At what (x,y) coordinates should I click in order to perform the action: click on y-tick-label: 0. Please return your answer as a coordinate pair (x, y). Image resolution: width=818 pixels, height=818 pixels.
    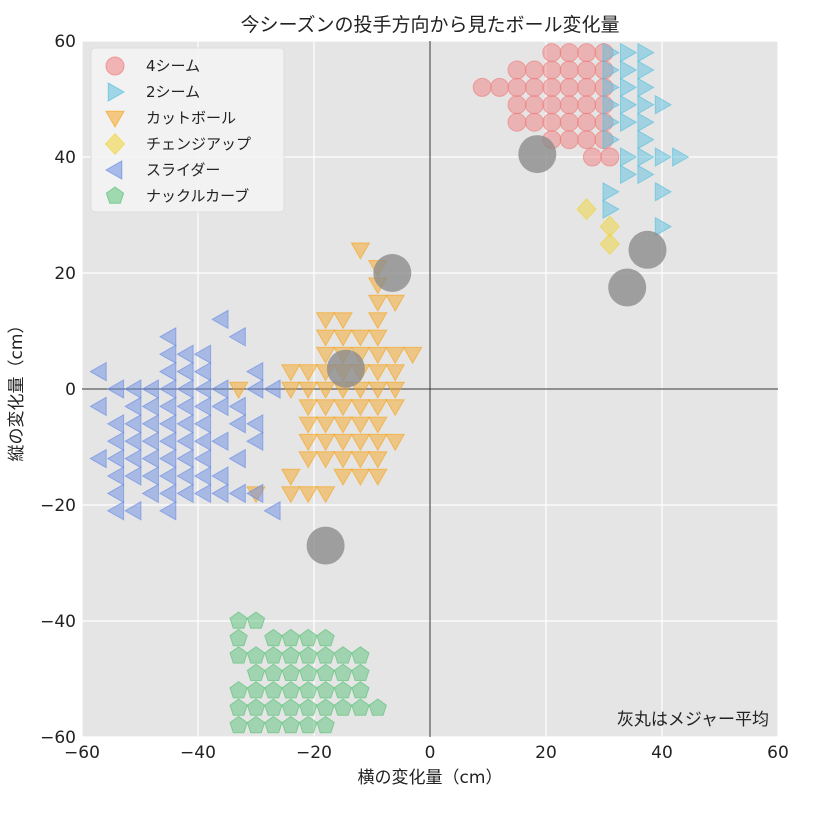
    Looking at the image, I should click on (70, 390).